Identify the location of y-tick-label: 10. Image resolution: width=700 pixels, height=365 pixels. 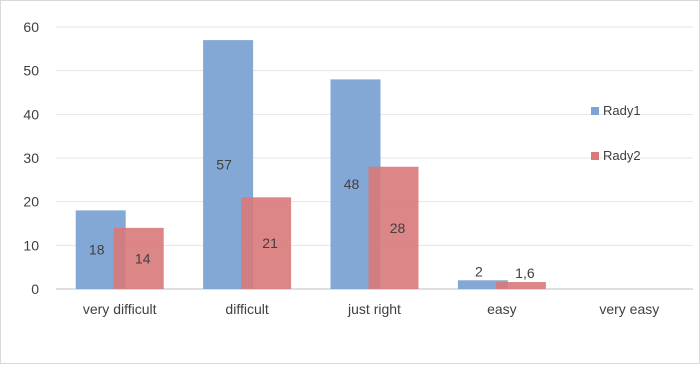
(31, 245).